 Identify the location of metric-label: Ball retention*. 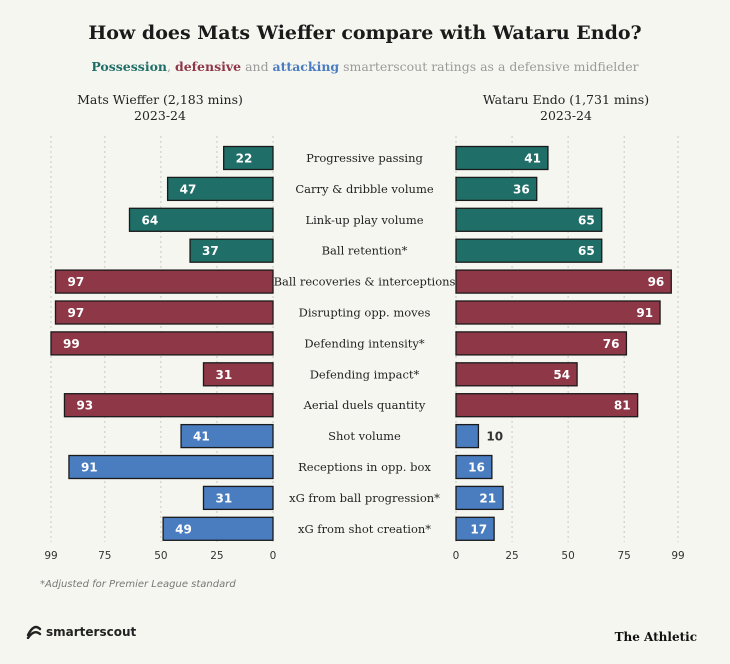
(365, 251).